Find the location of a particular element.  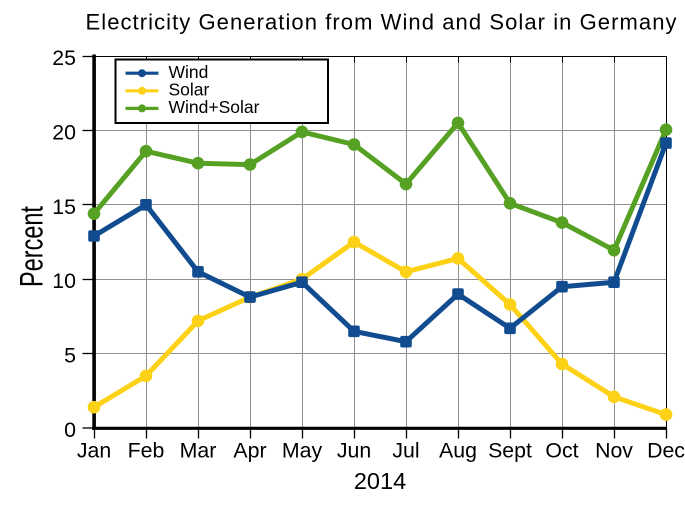

svg-text: Sept is located at coordinates (510, 451).